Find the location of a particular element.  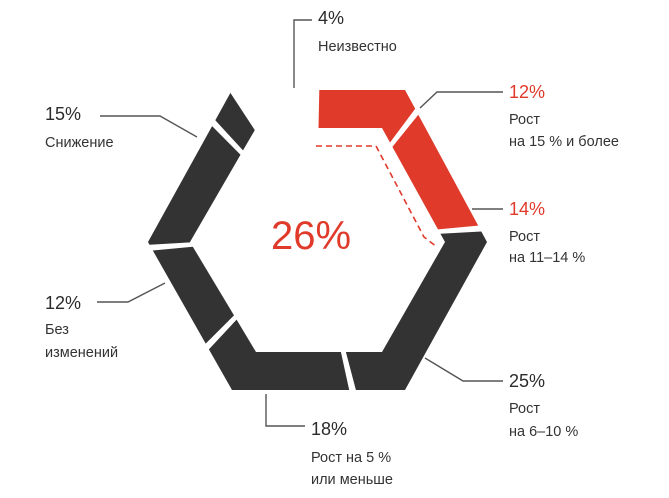

slice-value-label-6: 12% is located at coordinates (63, 303).